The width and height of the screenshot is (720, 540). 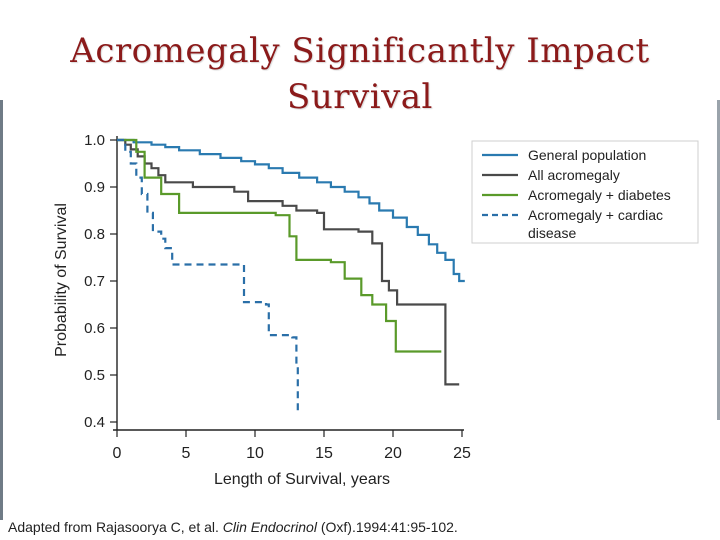 What do you see at coordinates (552, 233) in the screenshot?
I see `legend-label-4-cont: disease` at bounding box center [552, 233].